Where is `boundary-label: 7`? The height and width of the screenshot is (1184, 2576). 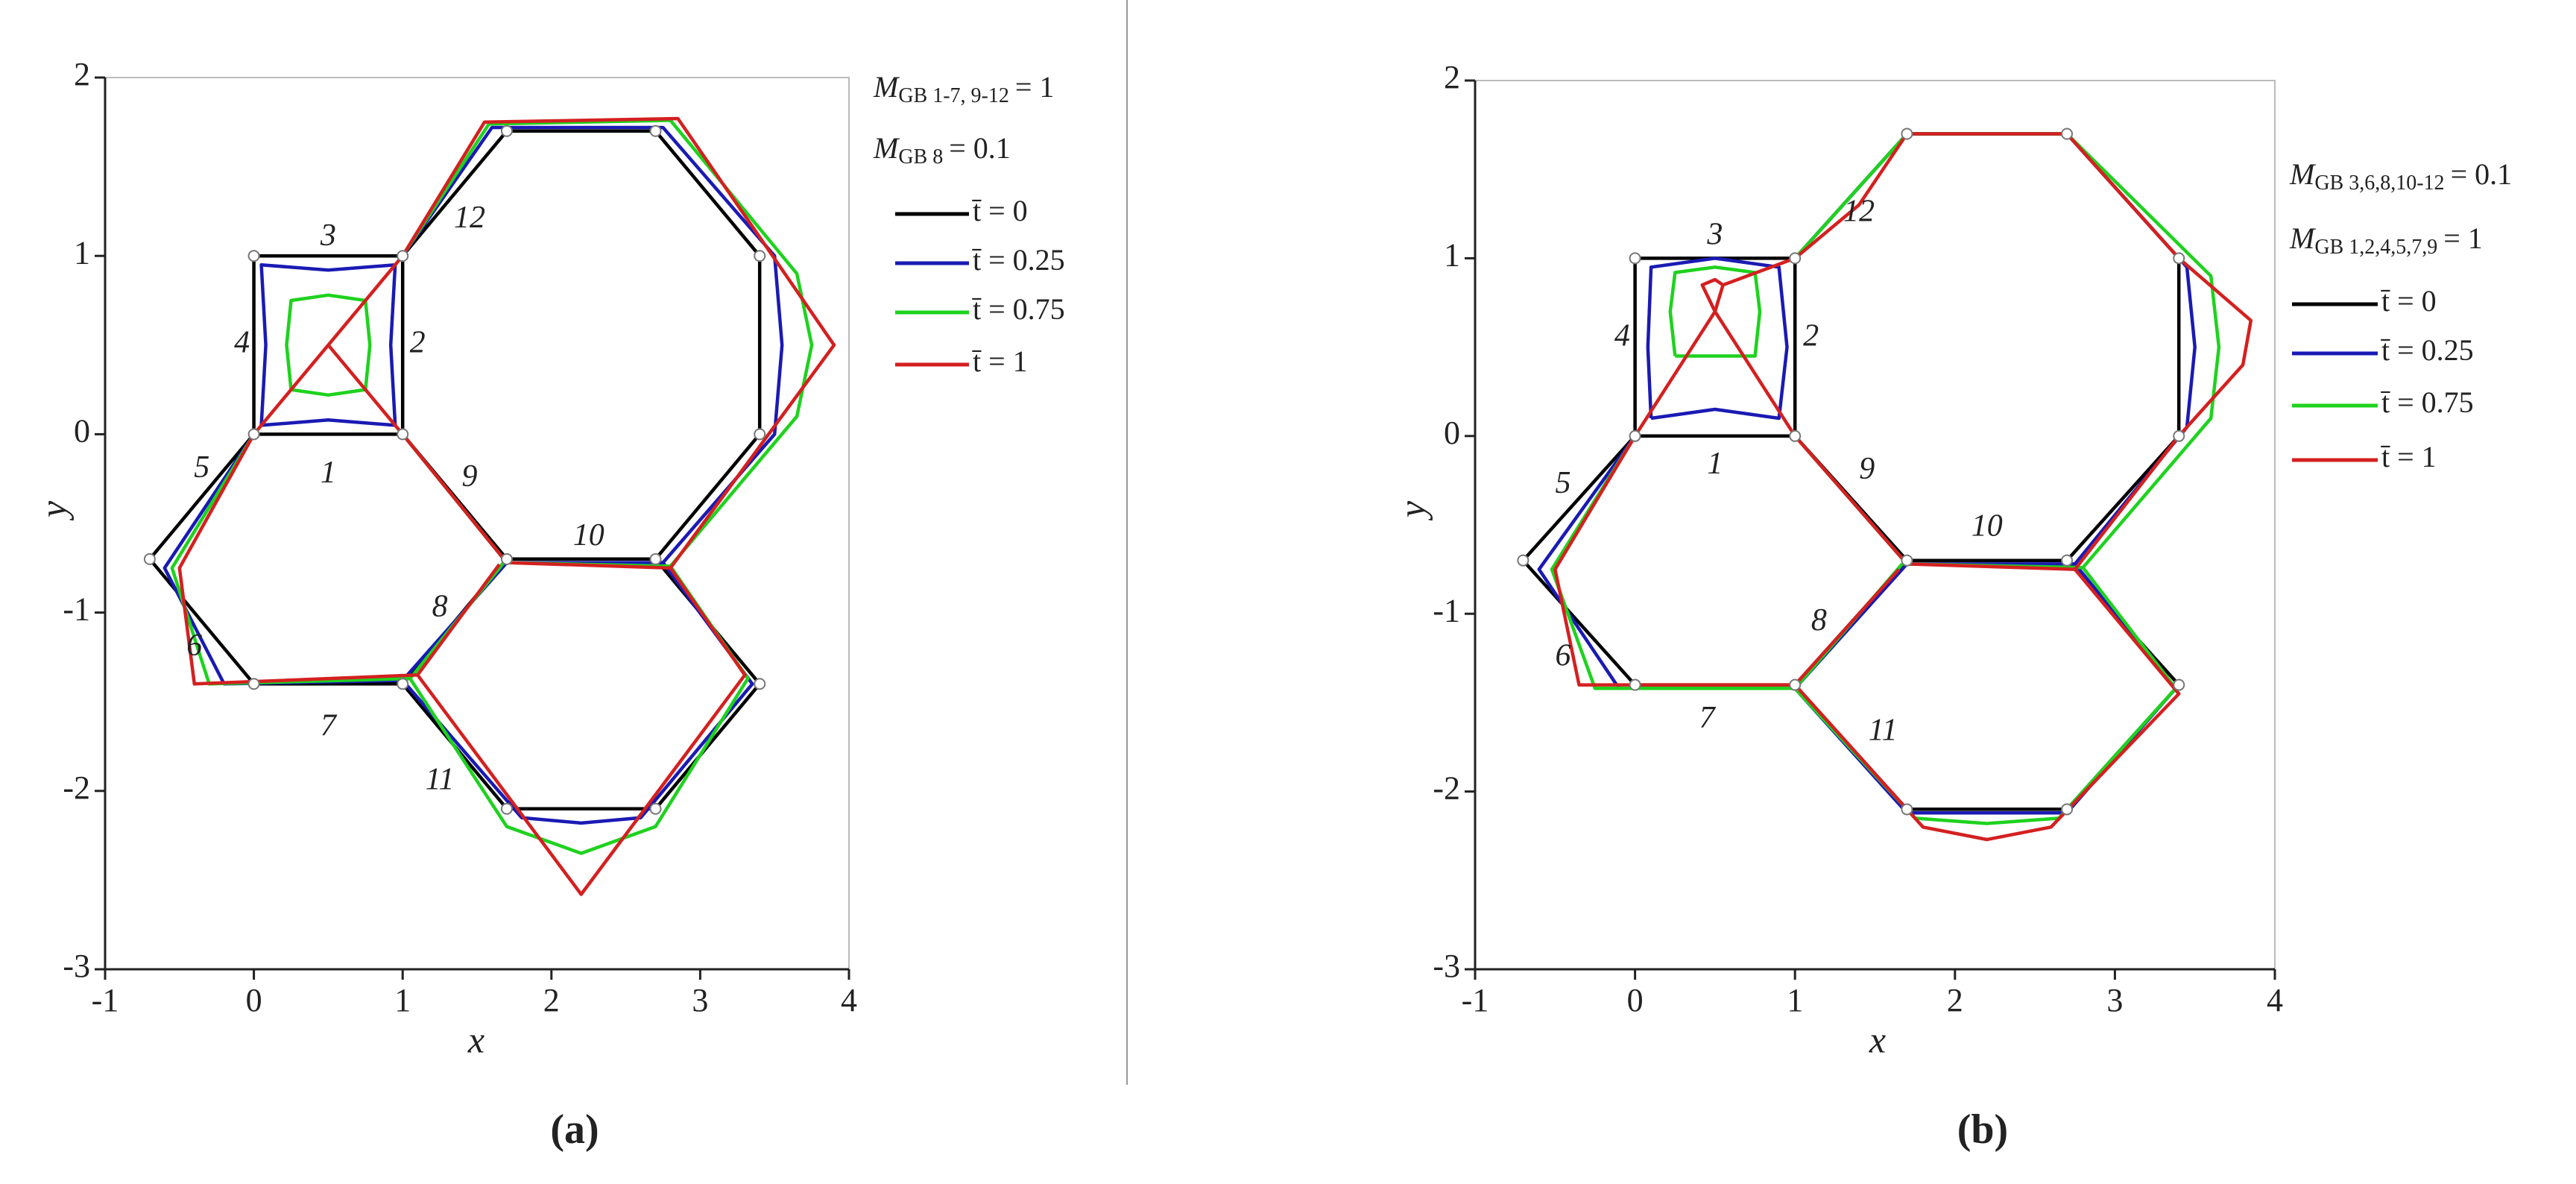 boundary-label: 7 is located at coordinates (329, 726).